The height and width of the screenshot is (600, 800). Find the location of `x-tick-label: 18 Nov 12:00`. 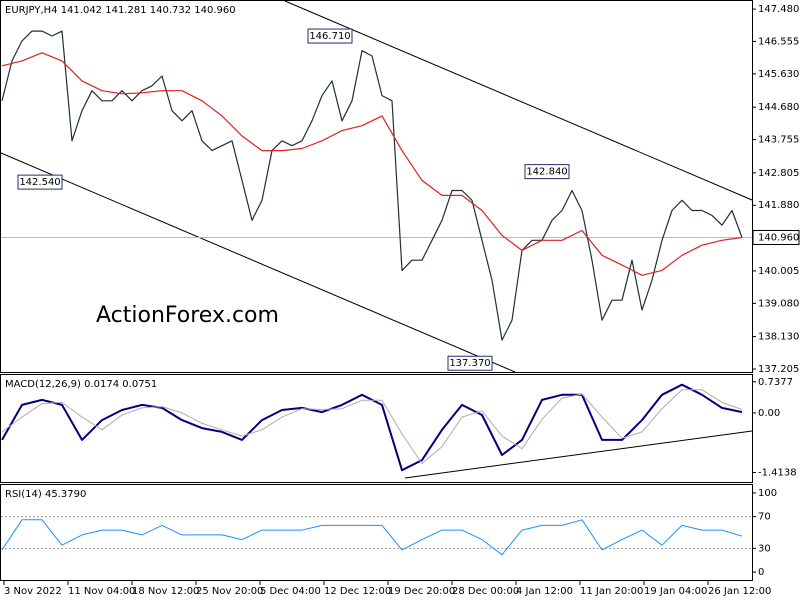

x-tick-label: 18 Nov 12:00 is located at coordinates (165, 591).